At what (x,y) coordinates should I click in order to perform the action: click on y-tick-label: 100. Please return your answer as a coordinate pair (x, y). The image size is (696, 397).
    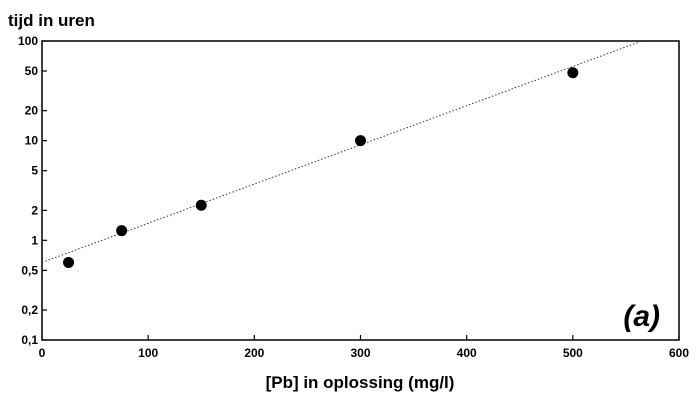
    Looking at the image, I should click on (28, 41).